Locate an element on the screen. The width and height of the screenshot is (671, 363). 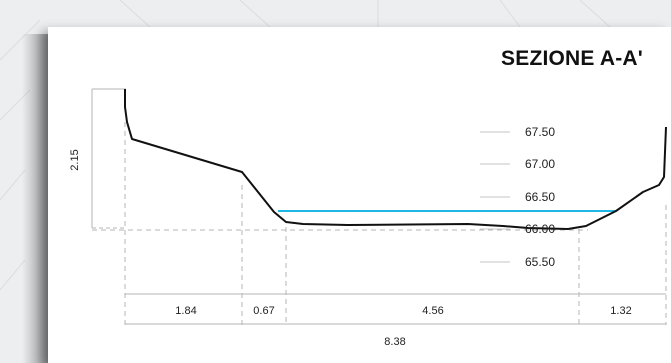
segment-label: 0.67 is located at coordinates (263, 311).